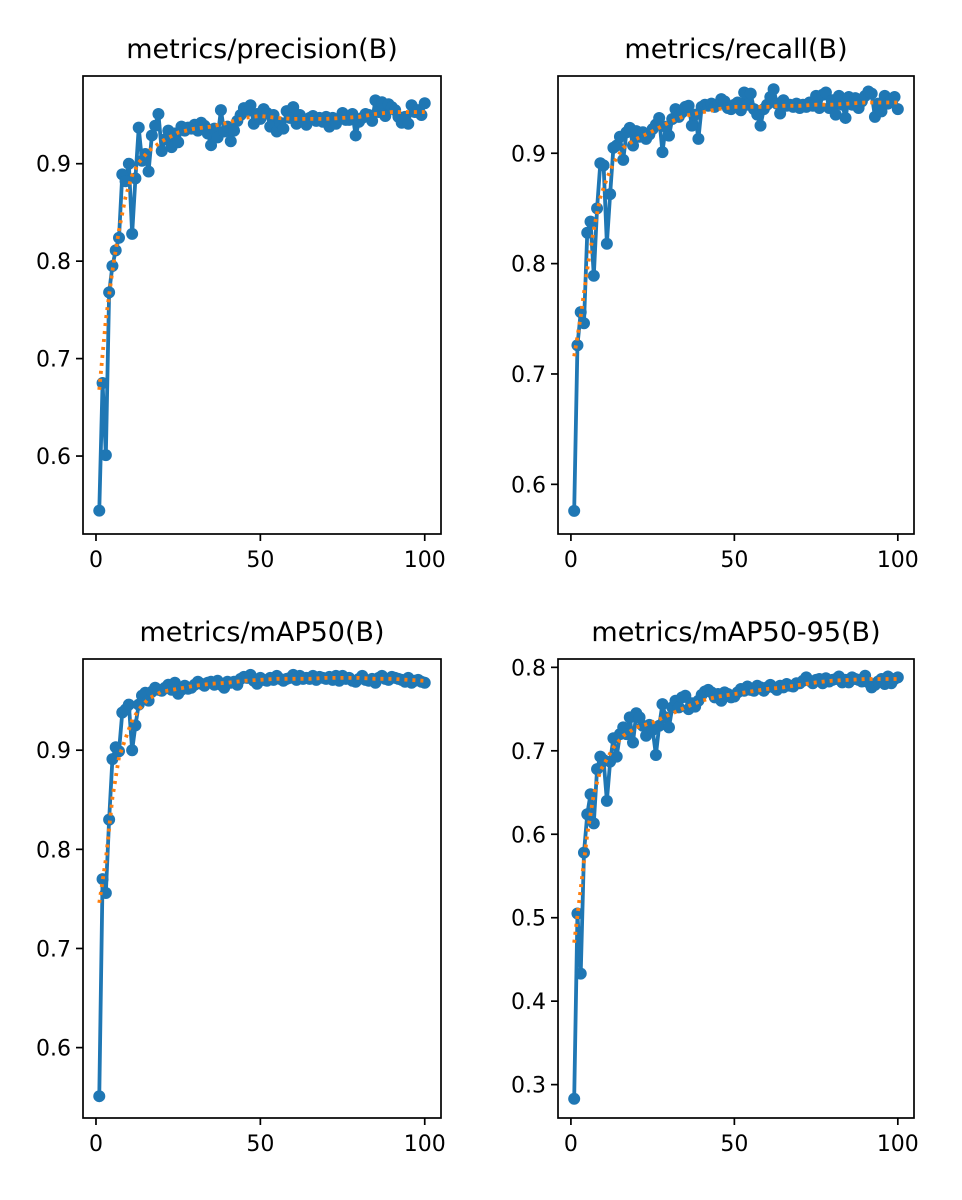  Describe the element at coordinates (261, 632) in the screenshot. I see `subplot-title: metrics/mAP50(B)` at that location.